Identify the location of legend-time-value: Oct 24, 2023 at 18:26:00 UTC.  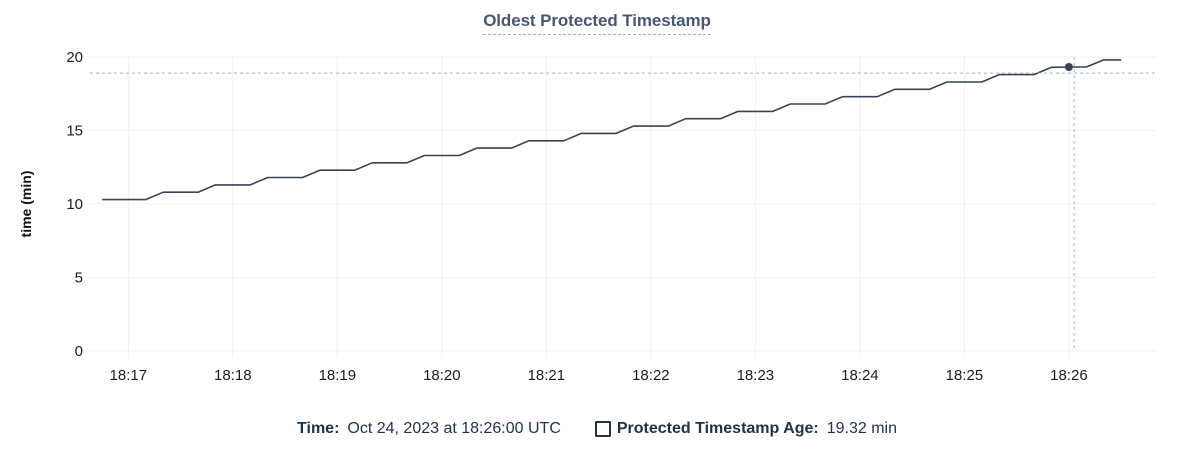
(454, 428).